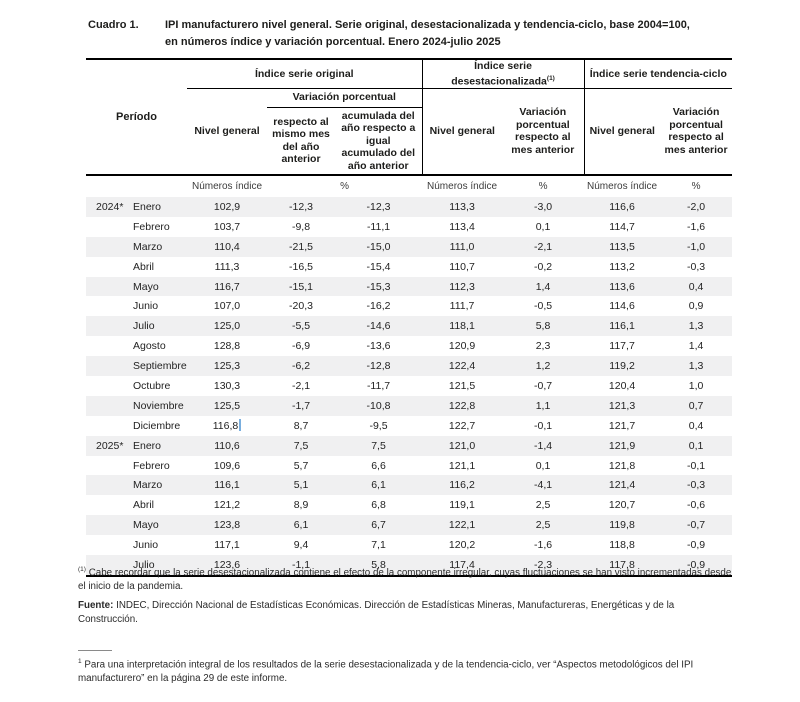  I want to click on cell-value: 121,1, so click(462, 465).